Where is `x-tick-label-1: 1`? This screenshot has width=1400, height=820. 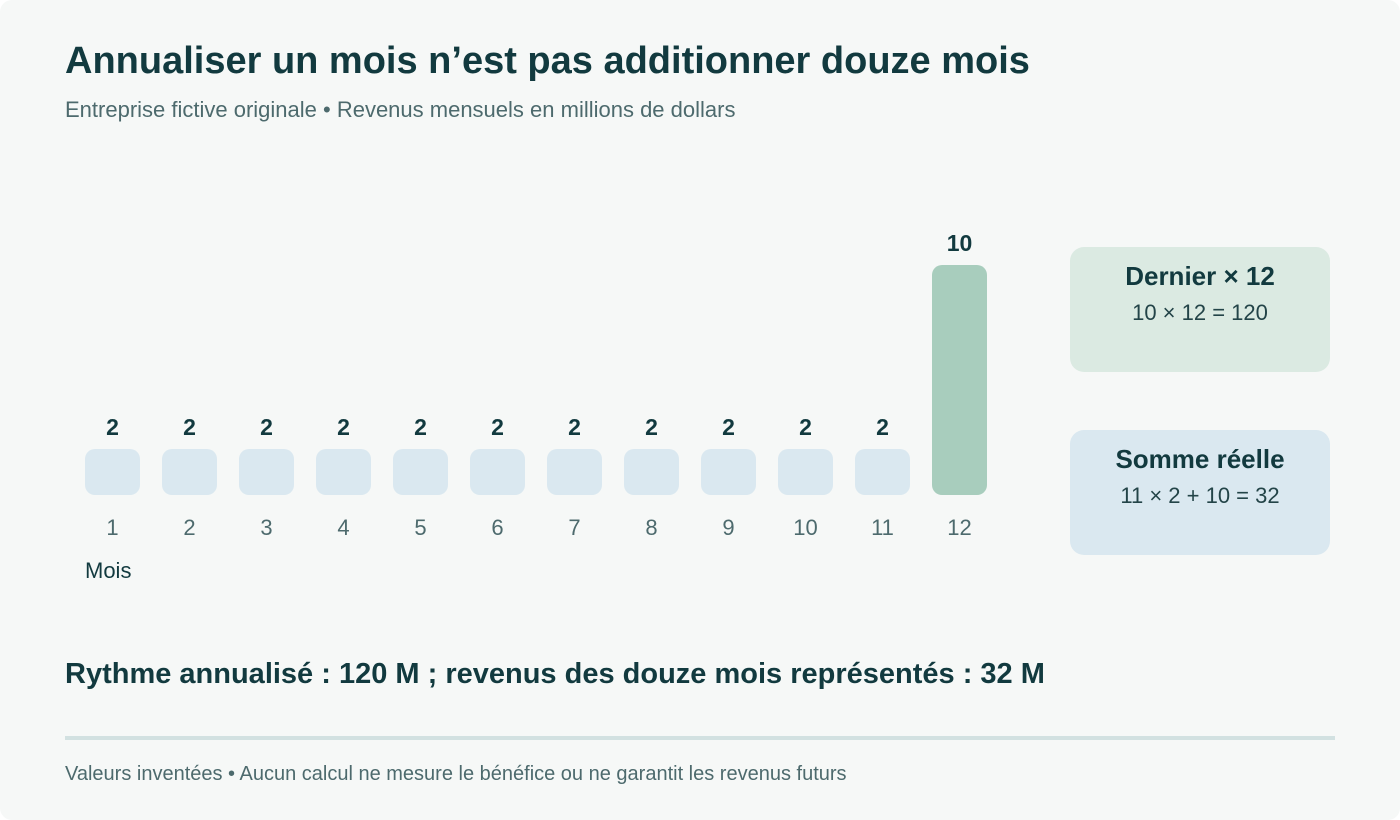
x-tick-label-1: 1 is located at coordinates (112, 527).